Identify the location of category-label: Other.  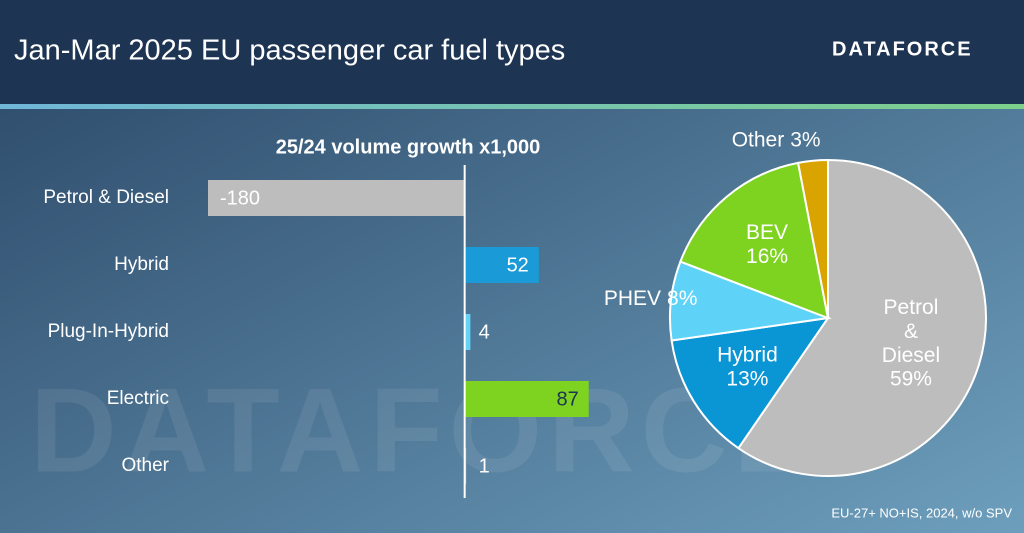
(145, 465).